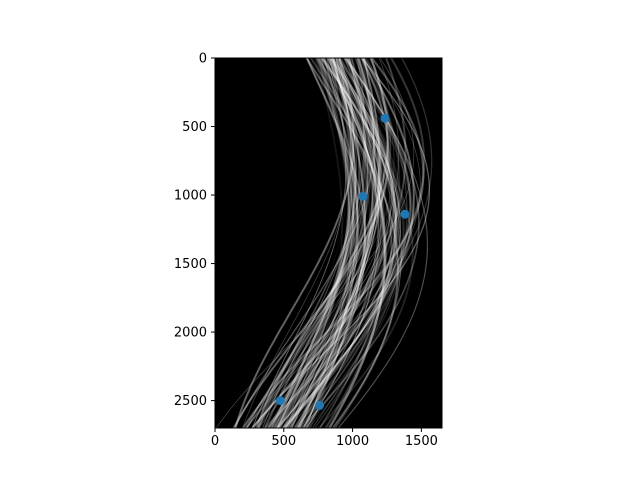  I want to click on y-axis: 0 500 1000 1500 2000 2500, so click(194, 230).